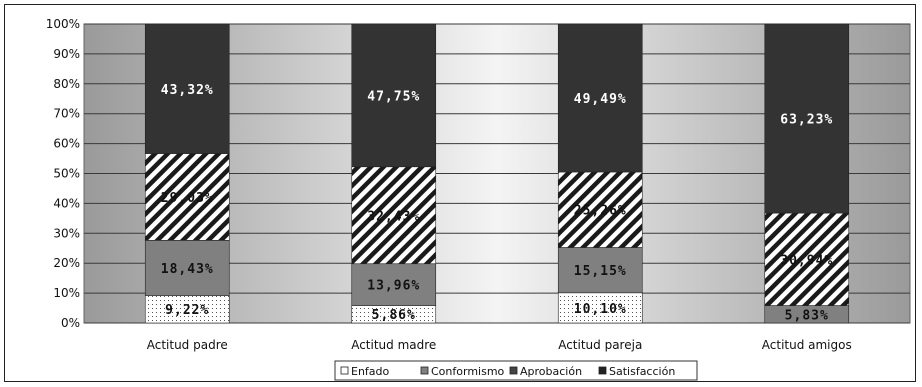  I want to click on data-label: 18,43%, so click(187, 269).